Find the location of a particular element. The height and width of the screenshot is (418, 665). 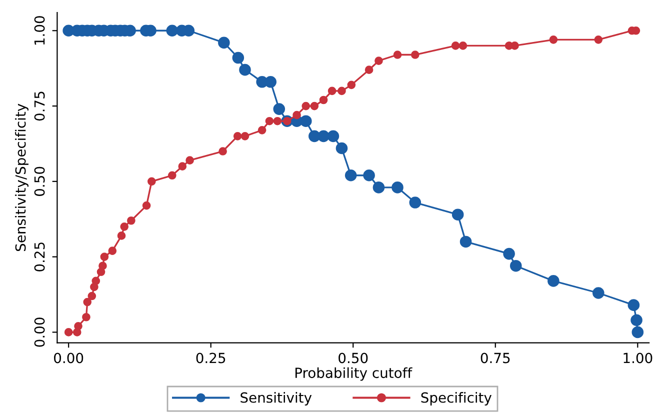

x-tick-label: 0.75 is located at coordinates (495, 358).